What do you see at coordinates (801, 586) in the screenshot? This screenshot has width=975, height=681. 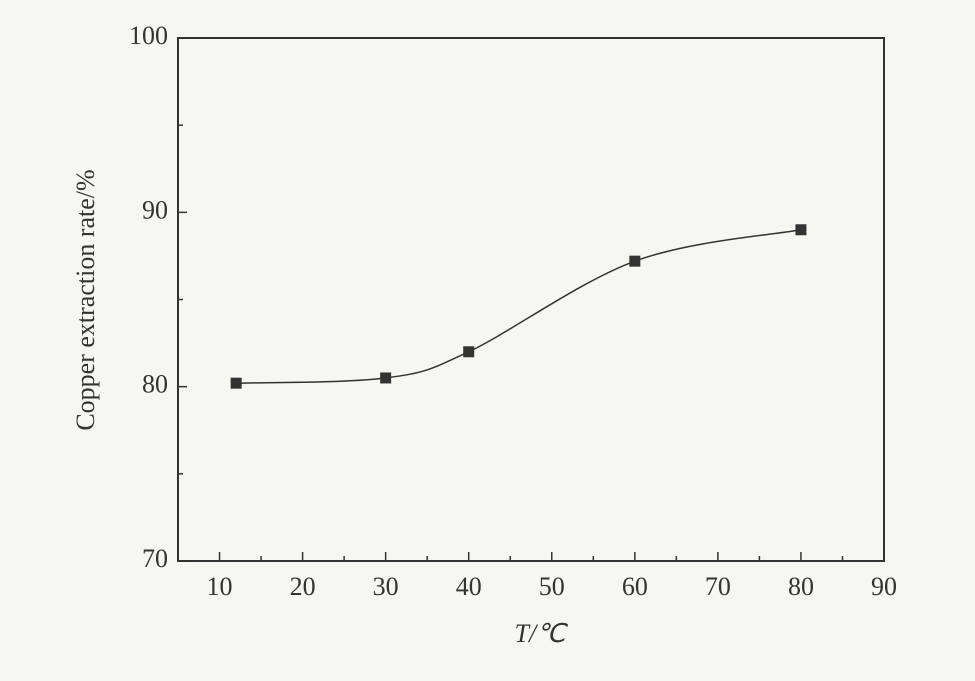 I see `x-tick-label: 80` at bounding box center [801, 586].